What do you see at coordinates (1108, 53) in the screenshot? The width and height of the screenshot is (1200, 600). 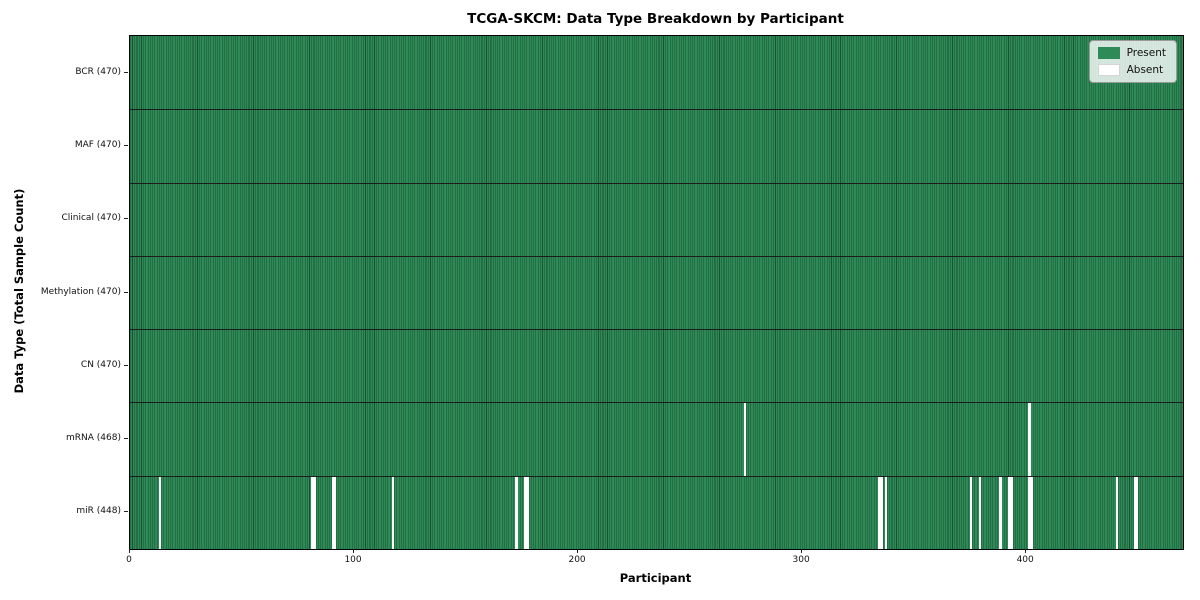 I see `present-swatch-icon` at bounding box center [1108, 53].